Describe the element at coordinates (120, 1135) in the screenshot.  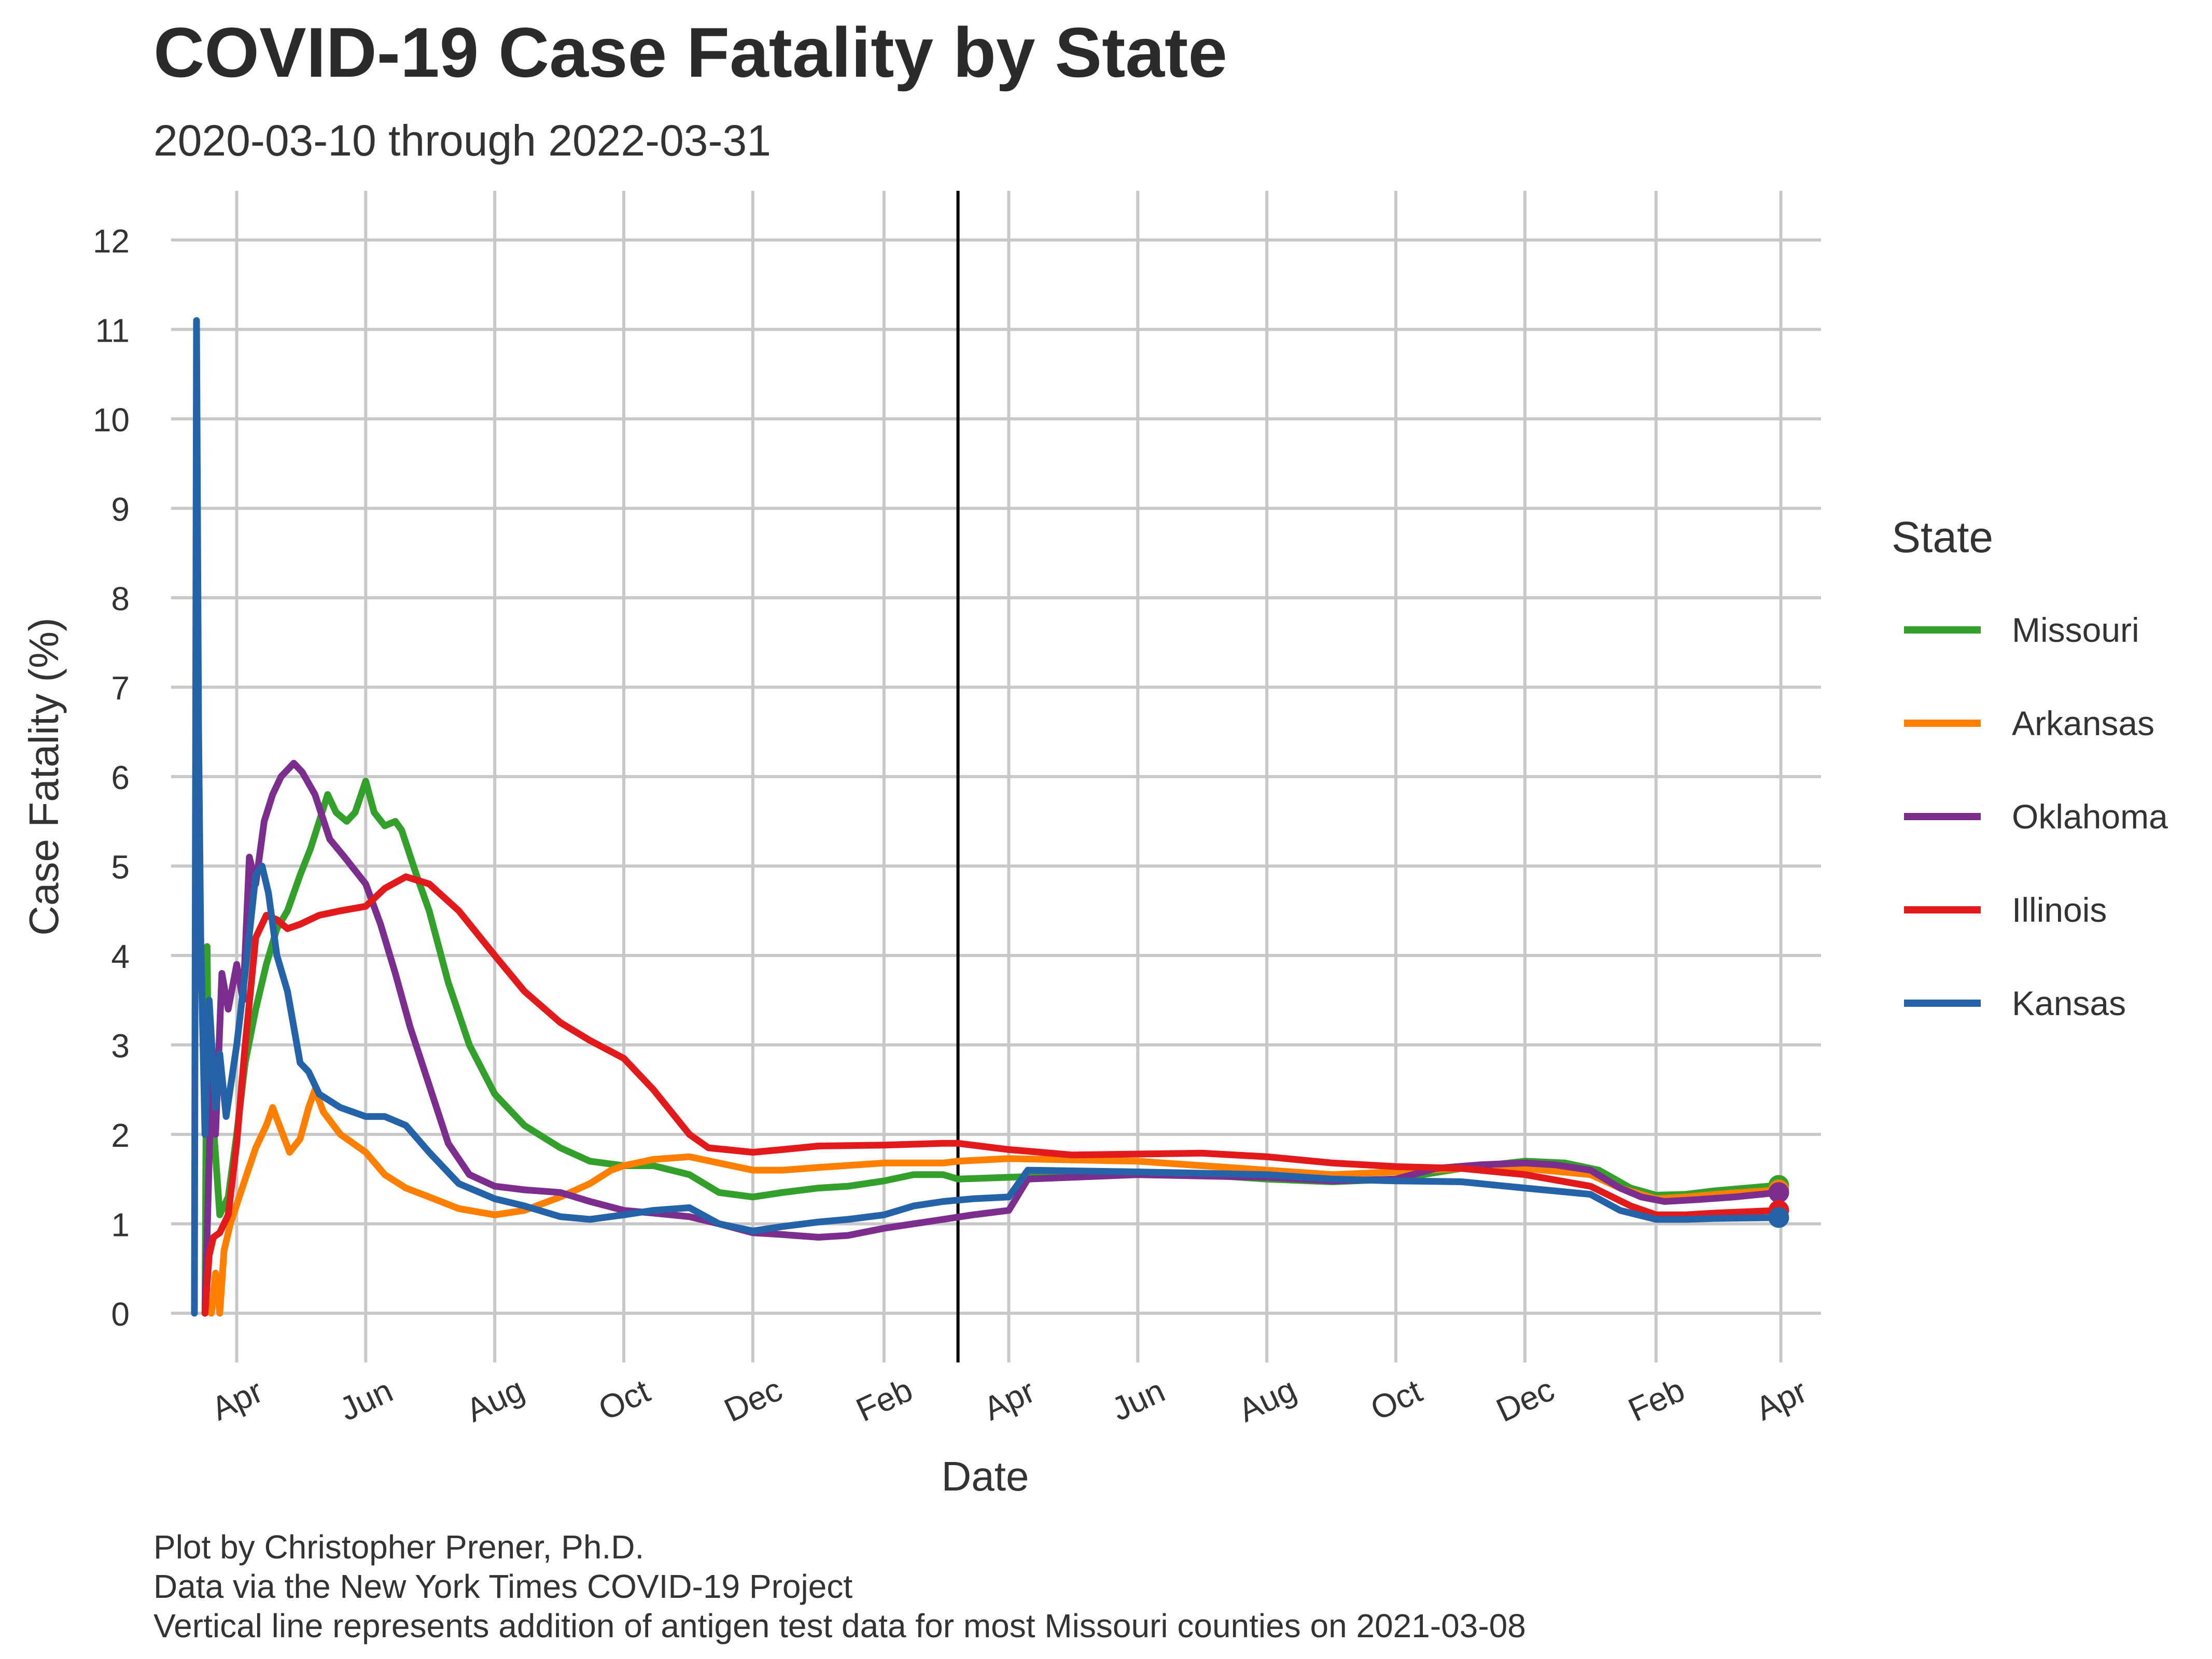
I see `y-tick-label: 2` at that location.